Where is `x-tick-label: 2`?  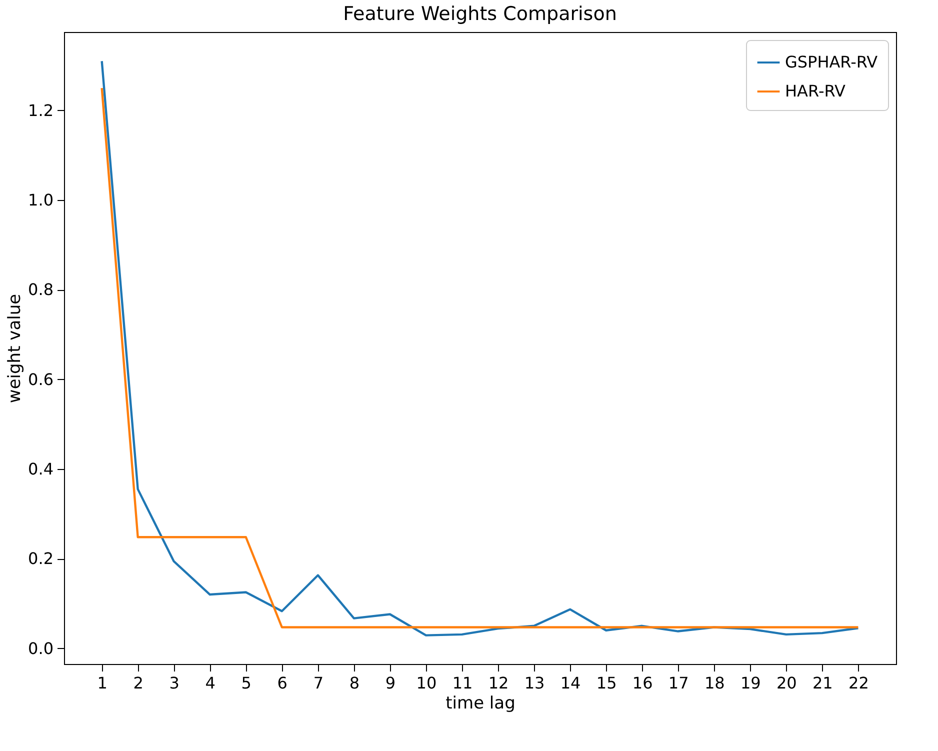 x-tick-label: 2 is located at coordinates (138, 683).